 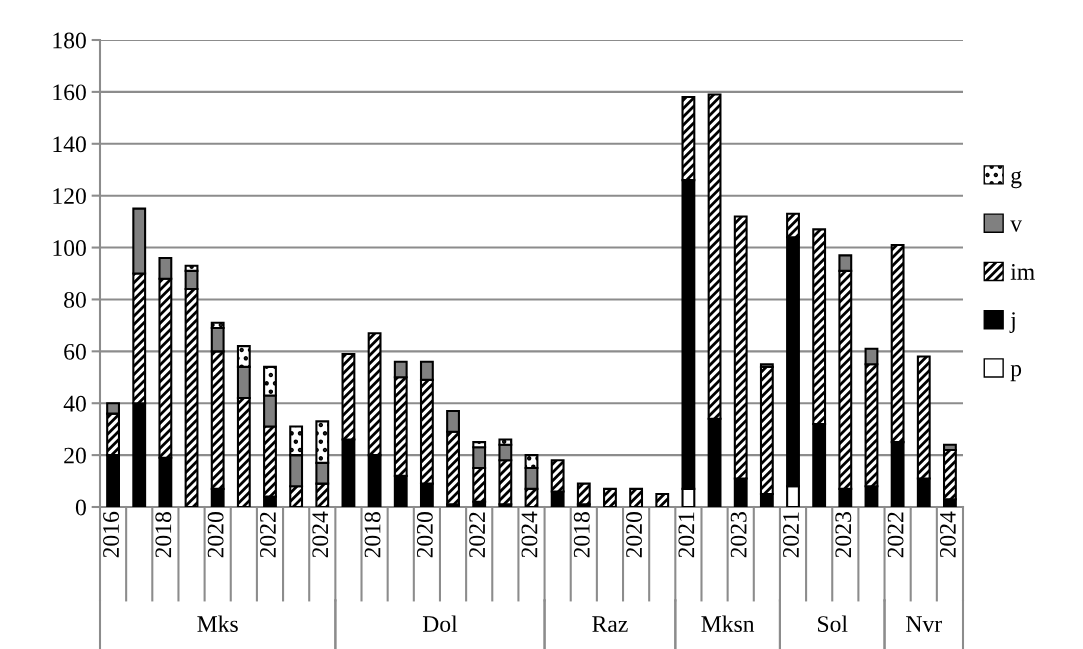 I want to click on legend-label: v, so click(x=1016, y=226).